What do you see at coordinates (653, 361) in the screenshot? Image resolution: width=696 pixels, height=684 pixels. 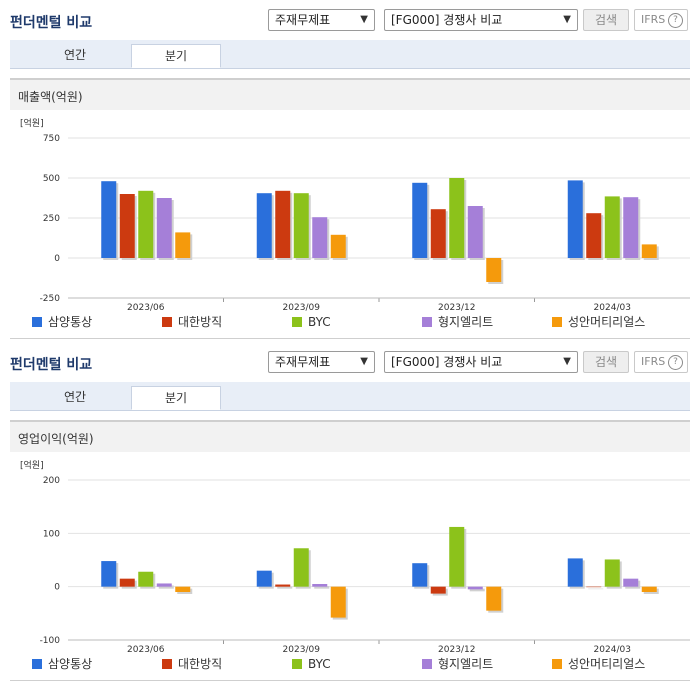 I see `ifrs-label: IFRS` at bounding box center [653, 361].